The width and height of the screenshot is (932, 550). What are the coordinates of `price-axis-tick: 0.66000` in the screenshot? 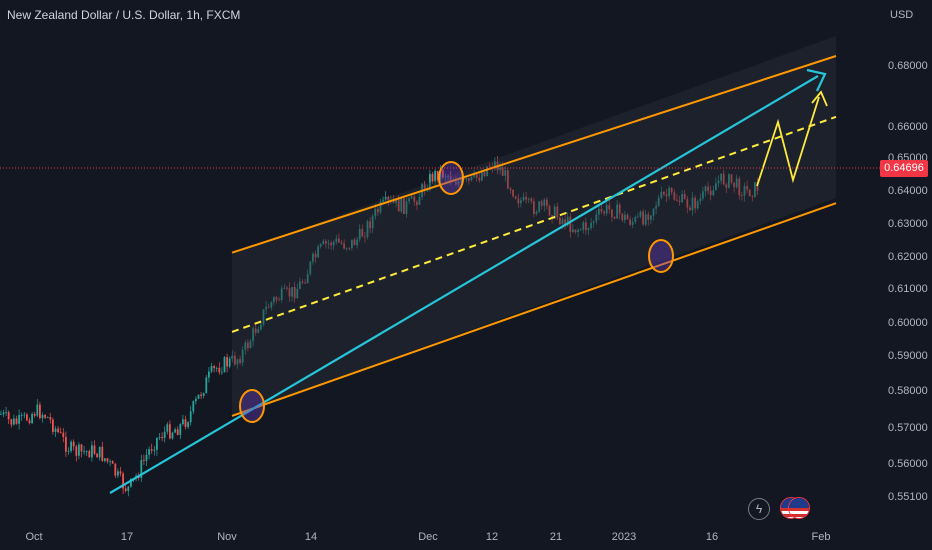 It's located at (908, 127).